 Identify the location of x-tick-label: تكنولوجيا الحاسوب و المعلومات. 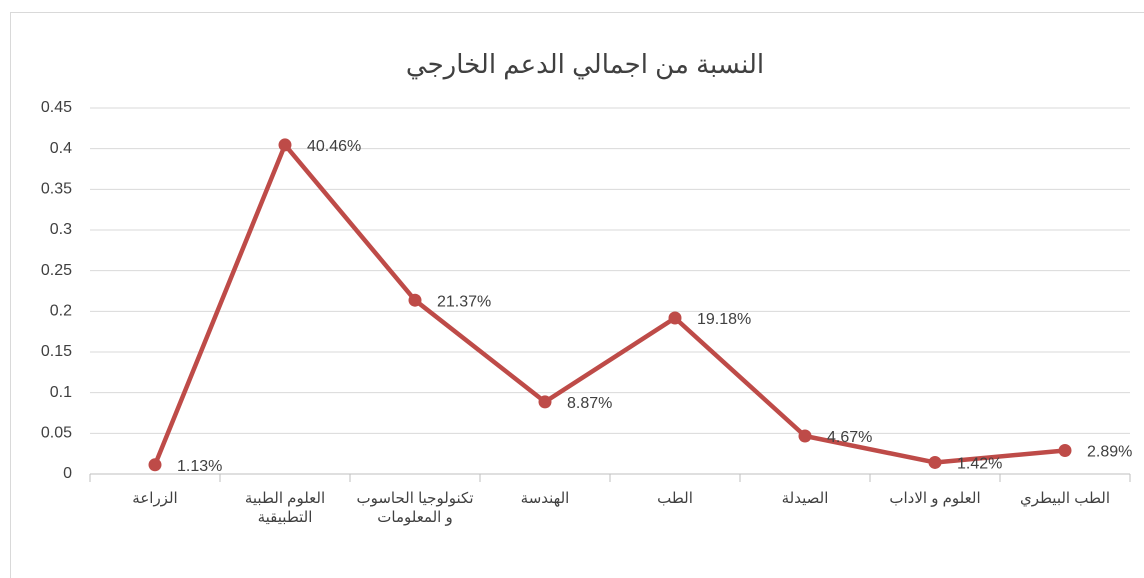
(415, 508).